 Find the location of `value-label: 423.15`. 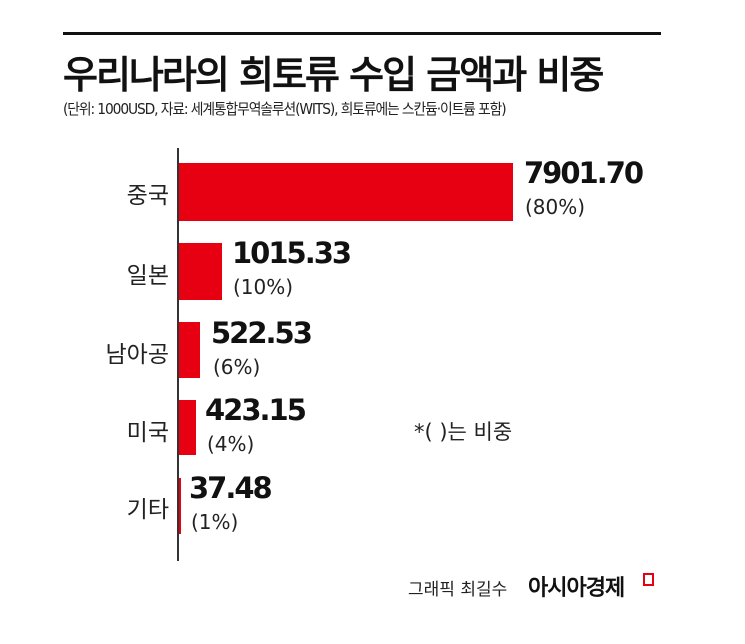

value-label: 423.15 is located at coordinates (256, 410).